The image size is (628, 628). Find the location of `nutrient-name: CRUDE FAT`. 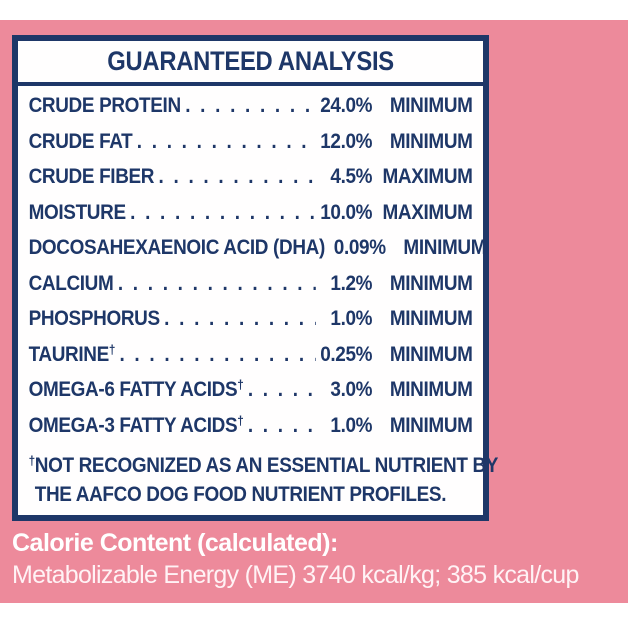

nutrient-name: CRUDE FAT is located at coordinates (80, 140).